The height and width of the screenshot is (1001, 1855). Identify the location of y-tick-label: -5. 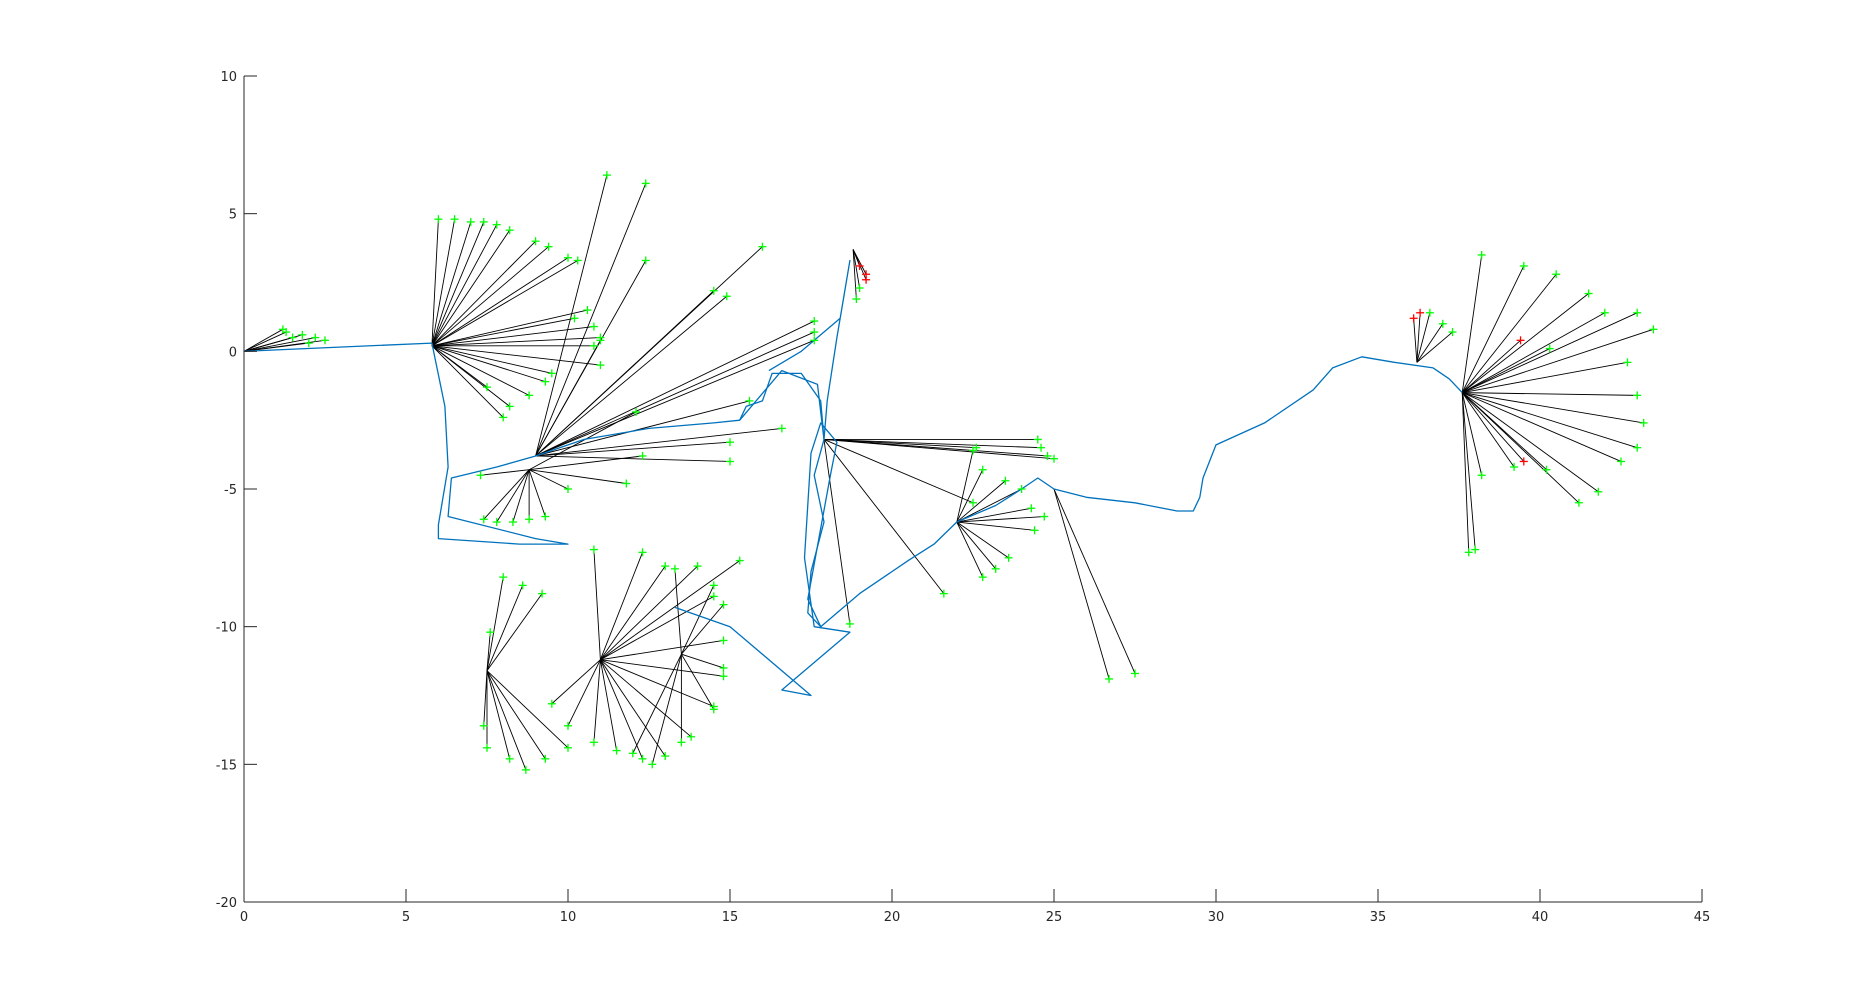
(230, 490).